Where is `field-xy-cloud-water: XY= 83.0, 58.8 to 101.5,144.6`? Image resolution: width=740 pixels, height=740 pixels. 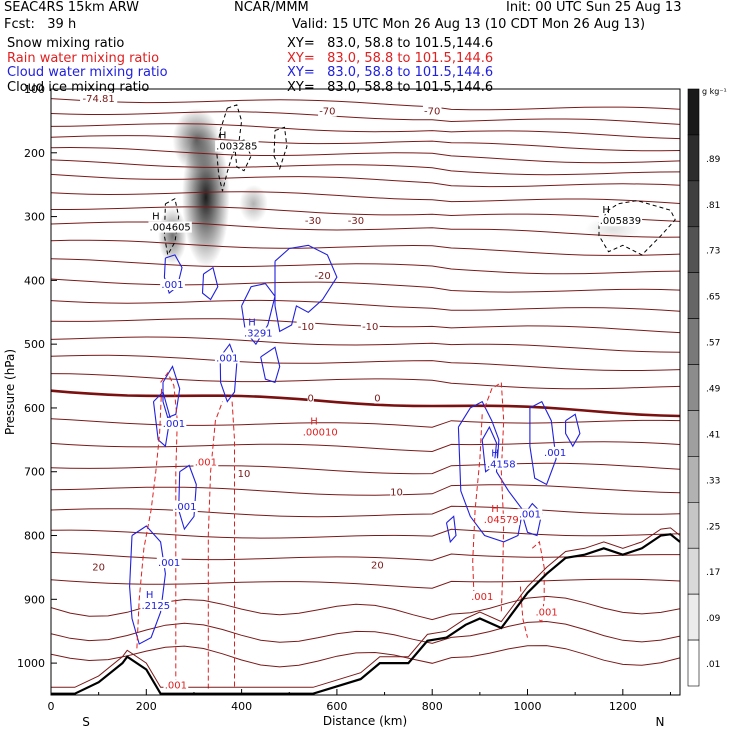
field-xy-cloud-water: XY= 83.0, 58.8 to 101.5,144.6 is located at coordinates (390, 72).